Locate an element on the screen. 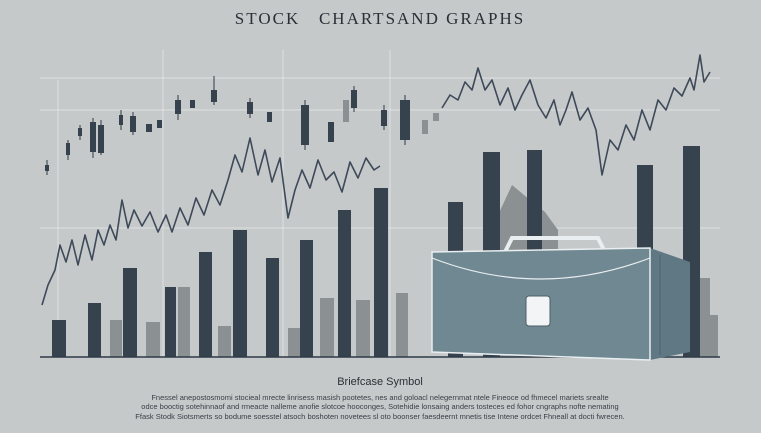 The image size is (761, 433). briefcase is located at coordinates (560, 298).